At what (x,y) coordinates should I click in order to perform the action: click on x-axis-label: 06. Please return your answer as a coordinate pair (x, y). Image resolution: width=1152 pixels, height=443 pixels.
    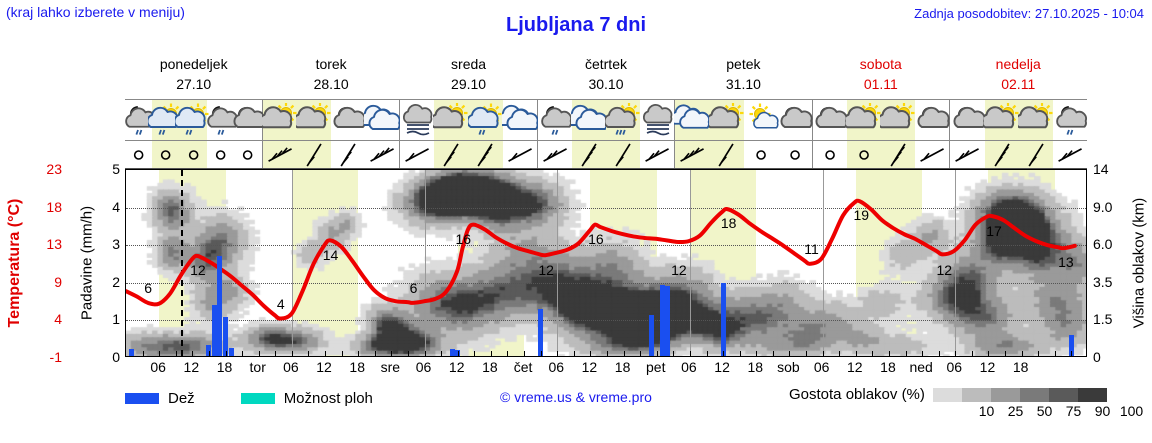
    Looking at the image, I should click on (423, 367).